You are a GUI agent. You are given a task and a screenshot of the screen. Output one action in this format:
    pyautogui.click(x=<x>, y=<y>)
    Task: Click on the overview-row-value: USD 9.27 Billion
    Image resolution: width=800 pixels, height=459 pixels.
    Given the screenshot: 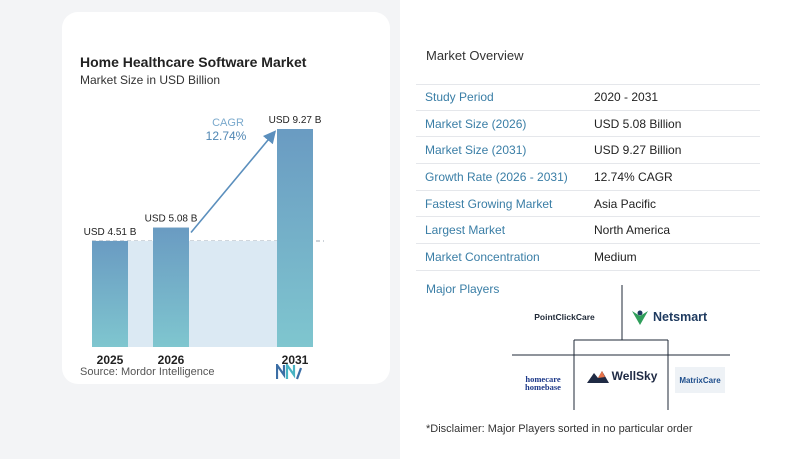 What is the action you would take?
    pyautogui.click(x=638, y=150)
    